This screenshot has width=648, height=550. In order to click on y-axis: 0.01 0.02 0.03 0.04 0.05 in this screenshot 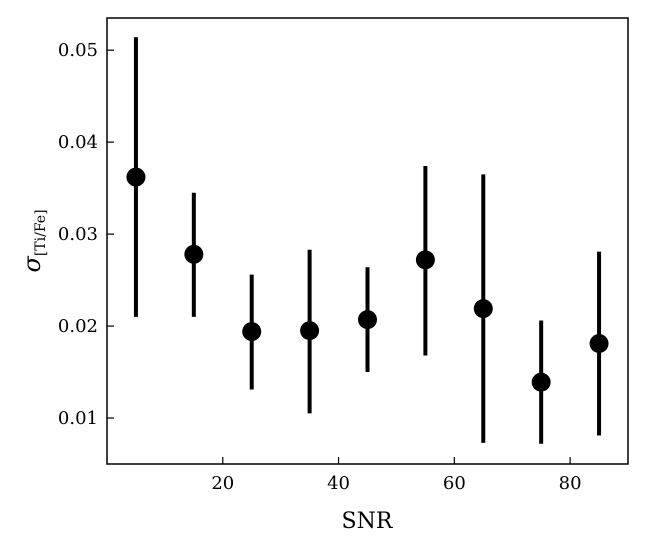, I will do `click(86, 234)`.